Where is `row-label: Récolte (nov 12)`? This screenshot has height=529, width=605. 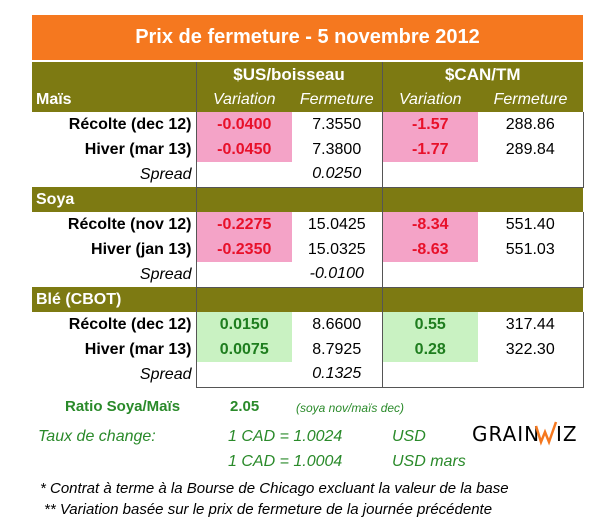 row-label: Récolte (nov 12) is located at coordinates (114, 224).